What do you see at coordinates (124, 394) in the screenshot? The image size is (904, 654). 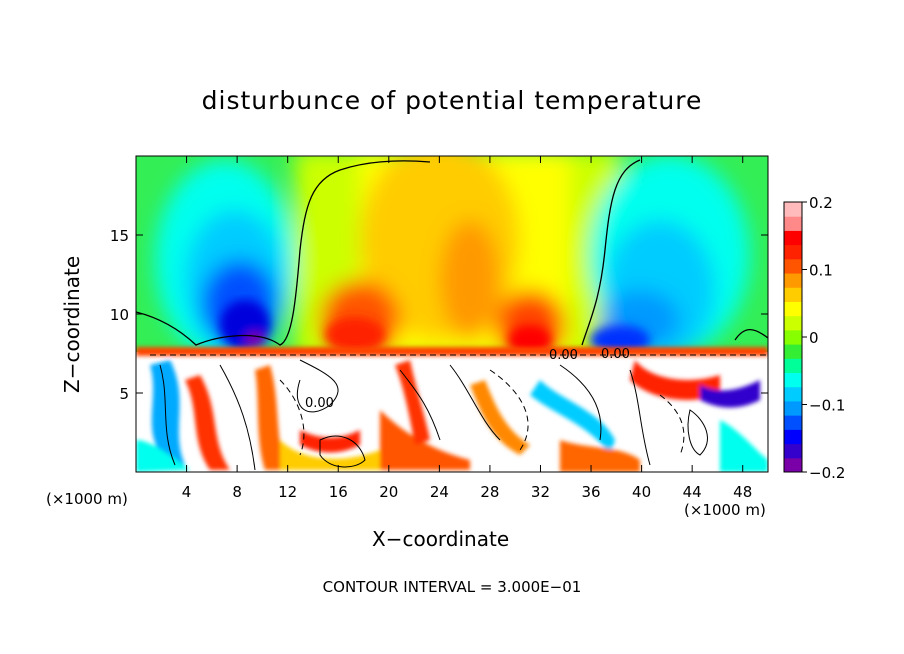 I see `y-tick-label: 5` at bounding box center [124, 394].